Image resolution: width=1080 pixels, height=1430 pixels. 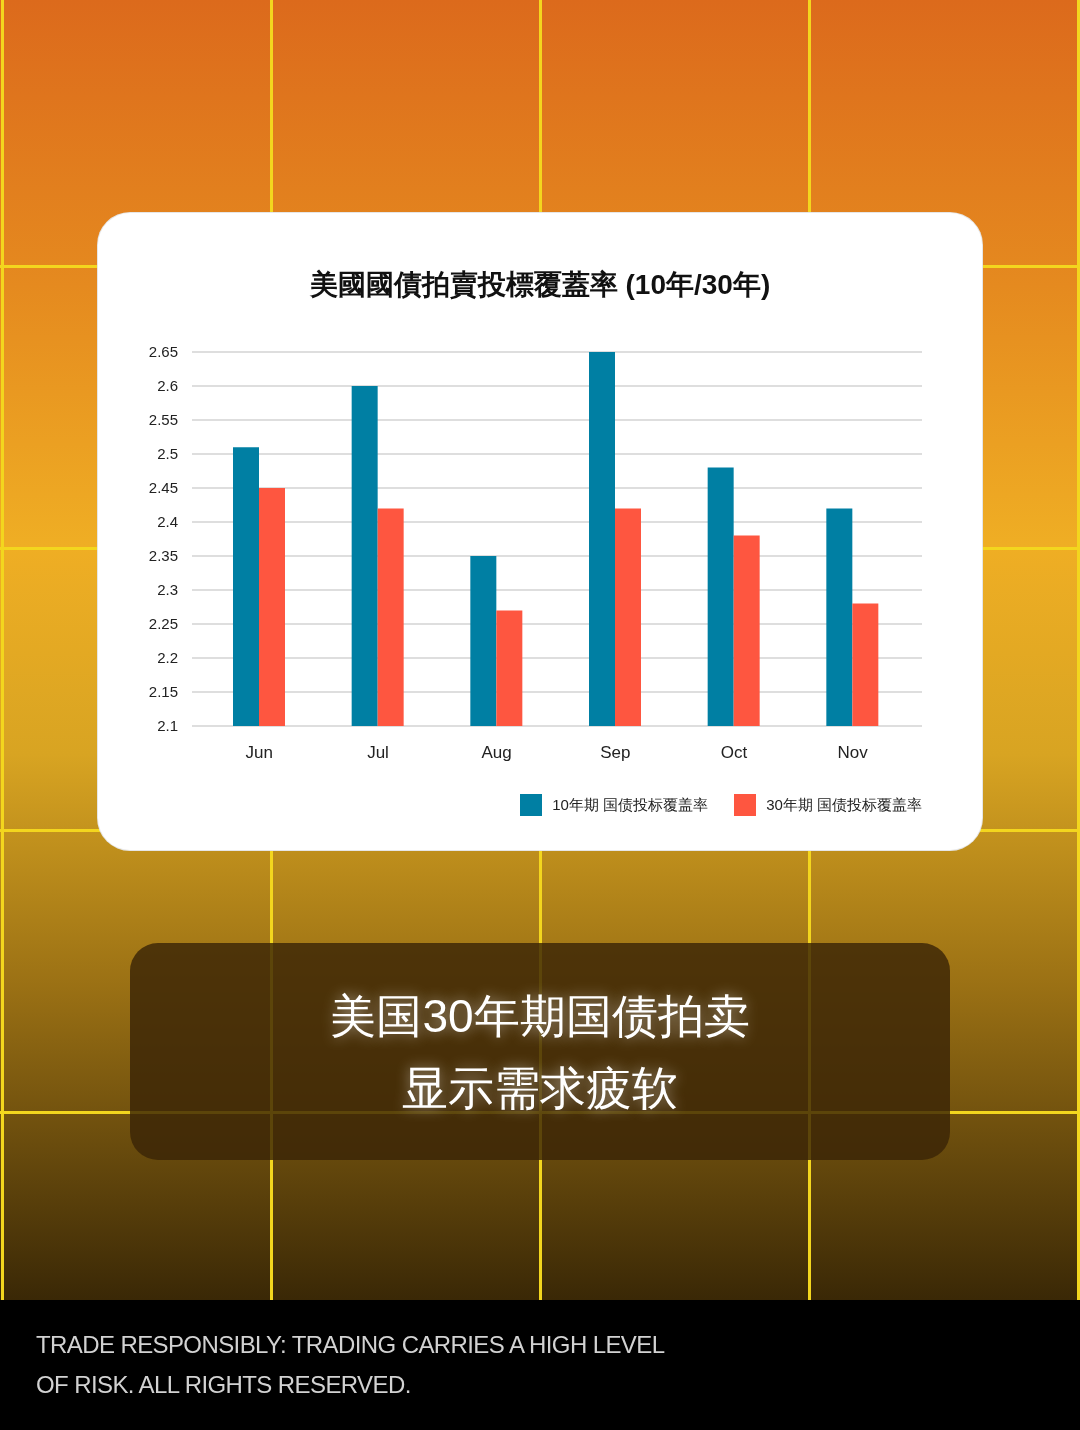 I want to click on x-tick-label: Aug, so click(x=496, y=753).